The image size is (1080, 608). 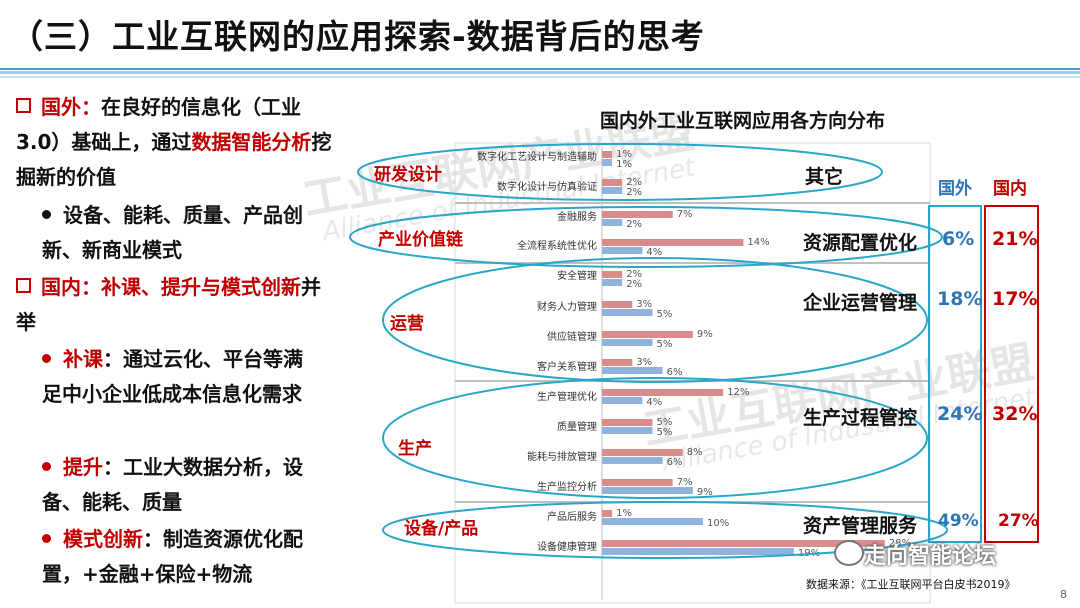 I want to click on data-label-domestic: 28%, so click(x=900, y=543).